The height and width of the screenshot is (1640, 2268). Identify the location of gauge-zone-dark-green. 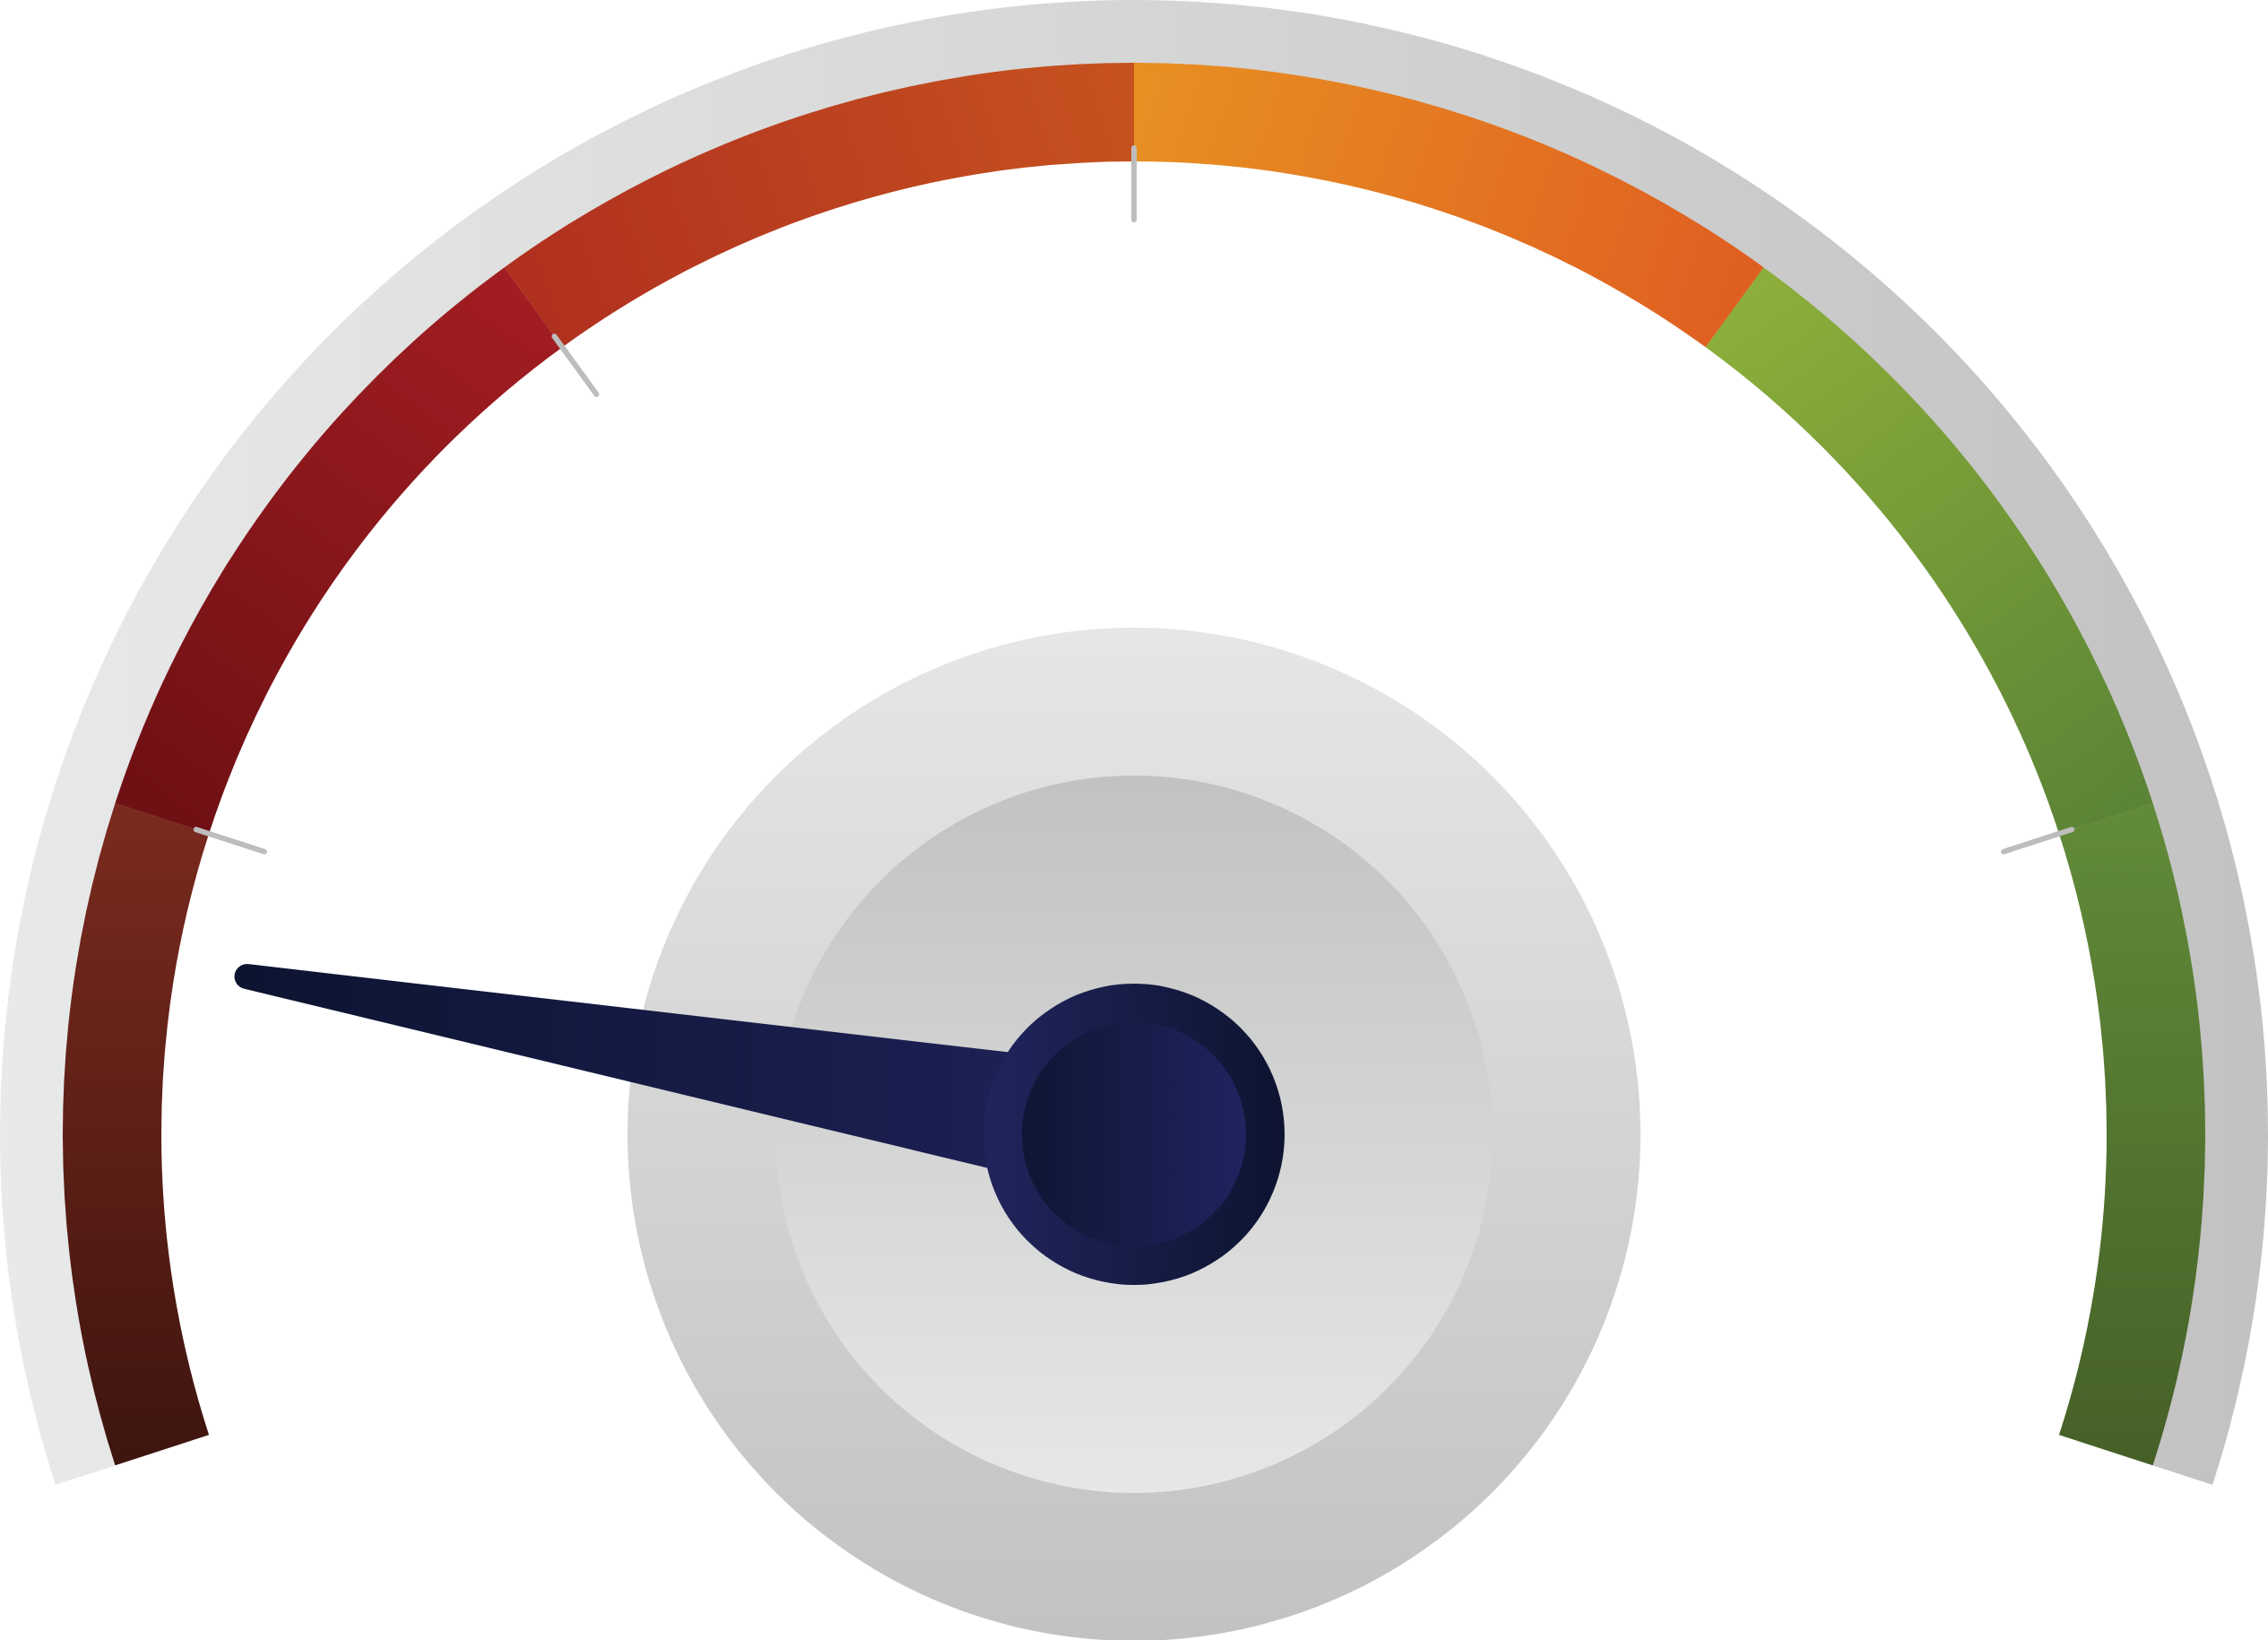
(2131, 1134).